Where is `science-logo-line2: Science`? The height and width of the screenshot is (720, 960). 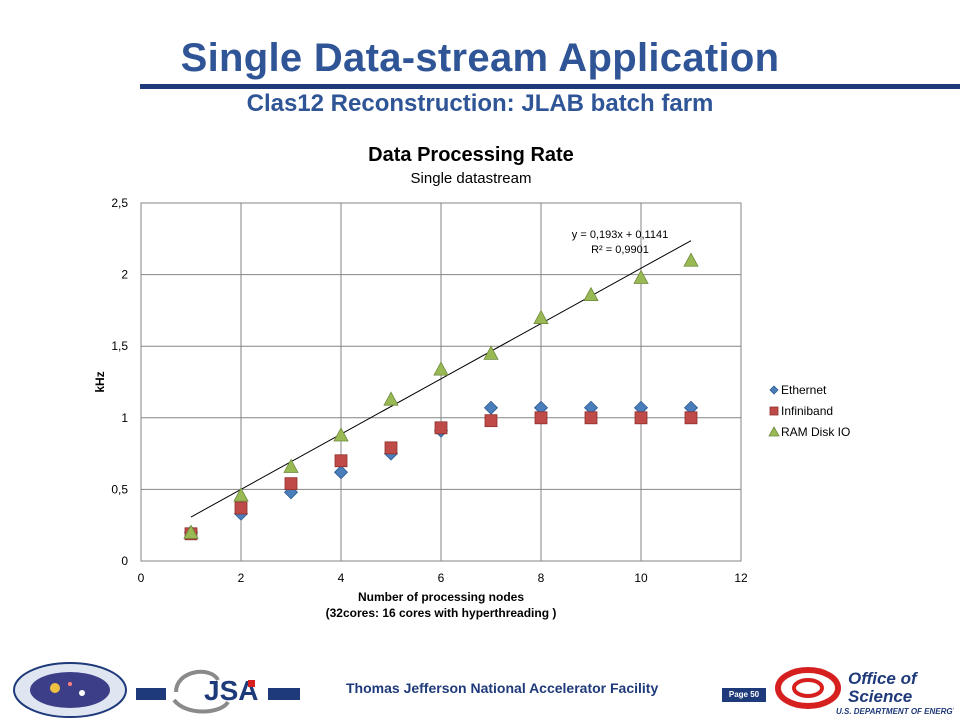
science-logo-line2: Science is located at coordinates (880, 696).